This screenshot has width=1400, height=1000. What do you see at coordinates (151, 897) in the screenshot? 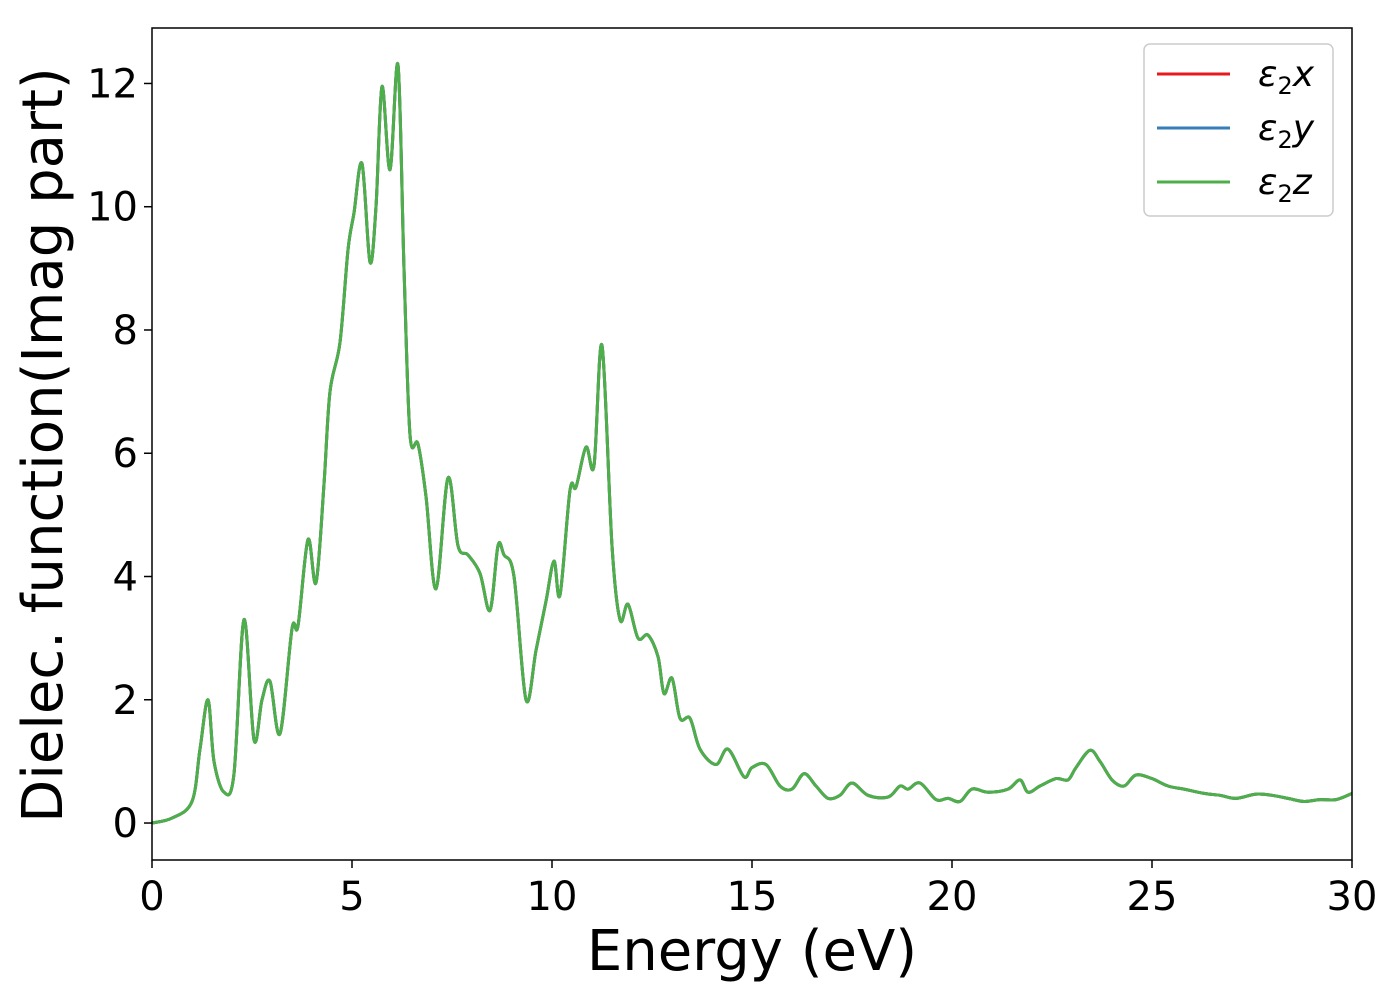
I see `x-tick-label: 0` at bounding box center [151, 897].